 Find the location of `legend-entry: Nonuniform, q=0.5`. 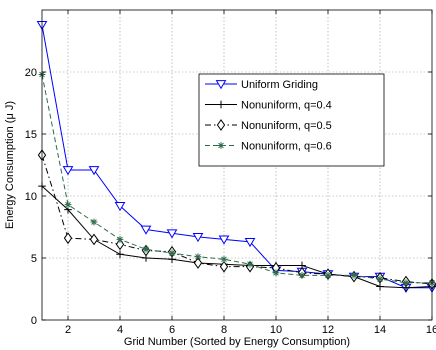

legend-entry: Nonuniform, q=0.5 is located at coordinates (268, 125).